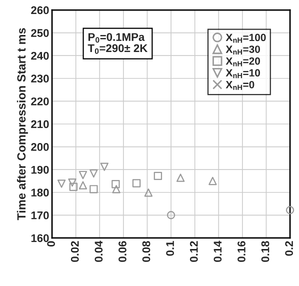  I want to click on annotation: P$_{0}$=0.1MPa T$_{0}$=290± 2K, so click(118, 43).